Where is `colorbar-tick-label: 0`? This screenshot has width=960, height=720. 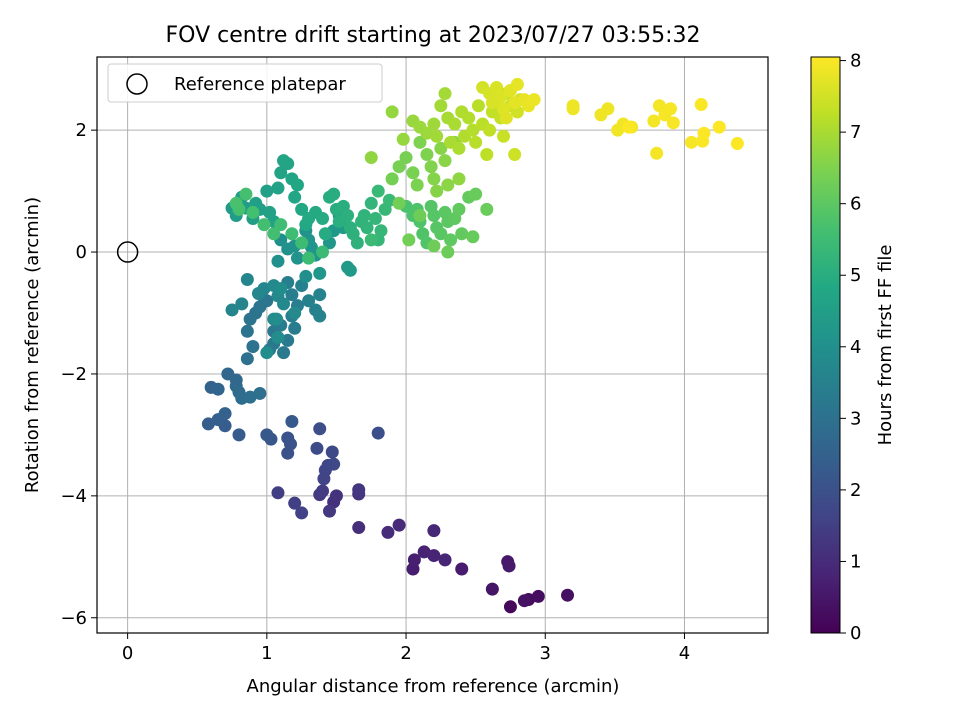 colorbar-tick-label: 0 is located at coordinates (855, 633).